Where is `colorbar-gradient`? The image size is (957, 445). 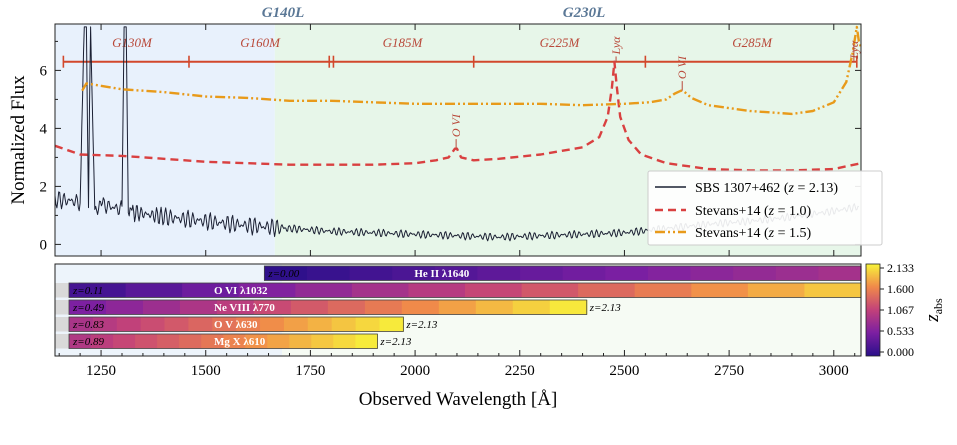 colorbar-gradient is located at coordinates (873, 310).